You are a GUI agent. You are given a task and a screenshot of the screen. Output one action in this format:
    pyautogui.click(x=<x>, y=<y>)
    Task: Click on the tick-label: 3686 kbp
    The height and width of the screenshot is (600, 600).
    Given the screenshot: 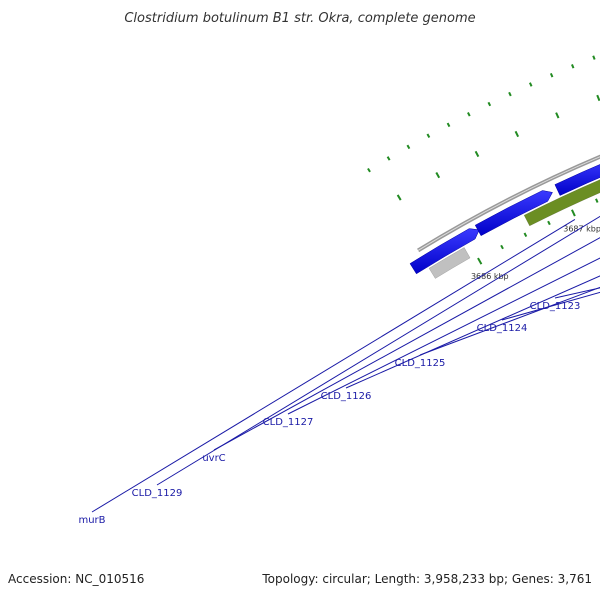 What is the action you would take?
    pyautogui.click(x=490, y=276)
    